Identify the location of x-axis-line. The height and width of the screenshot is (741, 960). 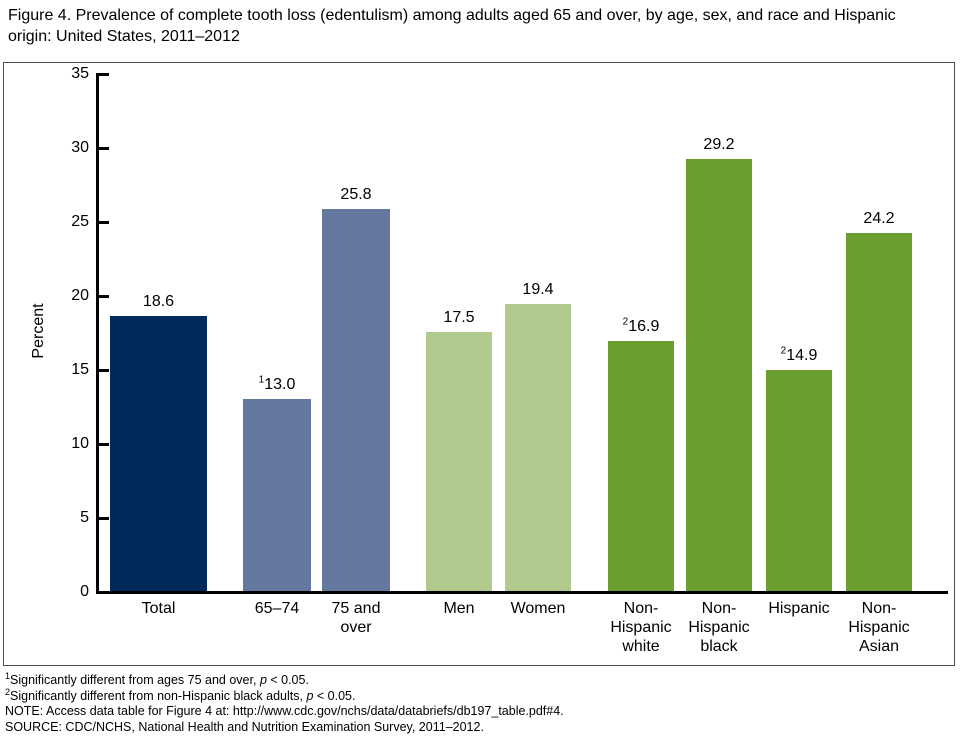
(522, 592).